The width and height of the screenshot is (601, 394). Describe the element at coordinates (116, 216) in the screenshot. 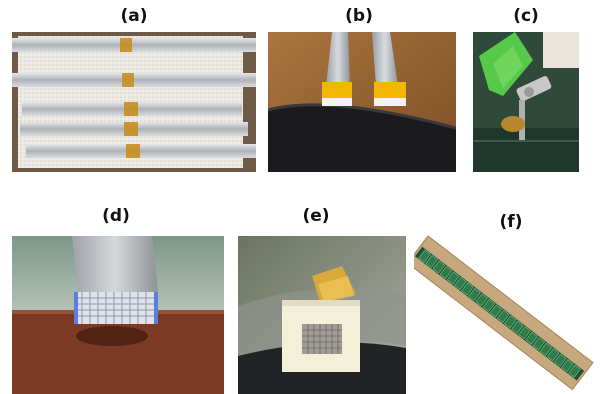

I see `panel-label-d: (d)` at that location.